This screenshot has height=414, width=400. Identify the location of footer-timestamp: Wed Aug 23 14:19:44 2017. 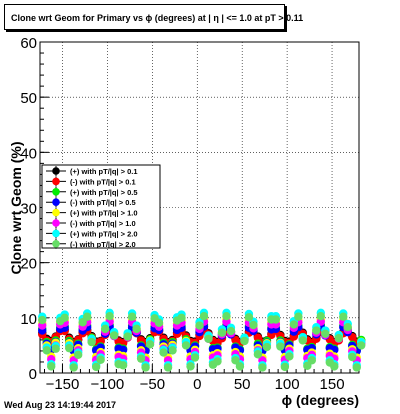
(60, 405).